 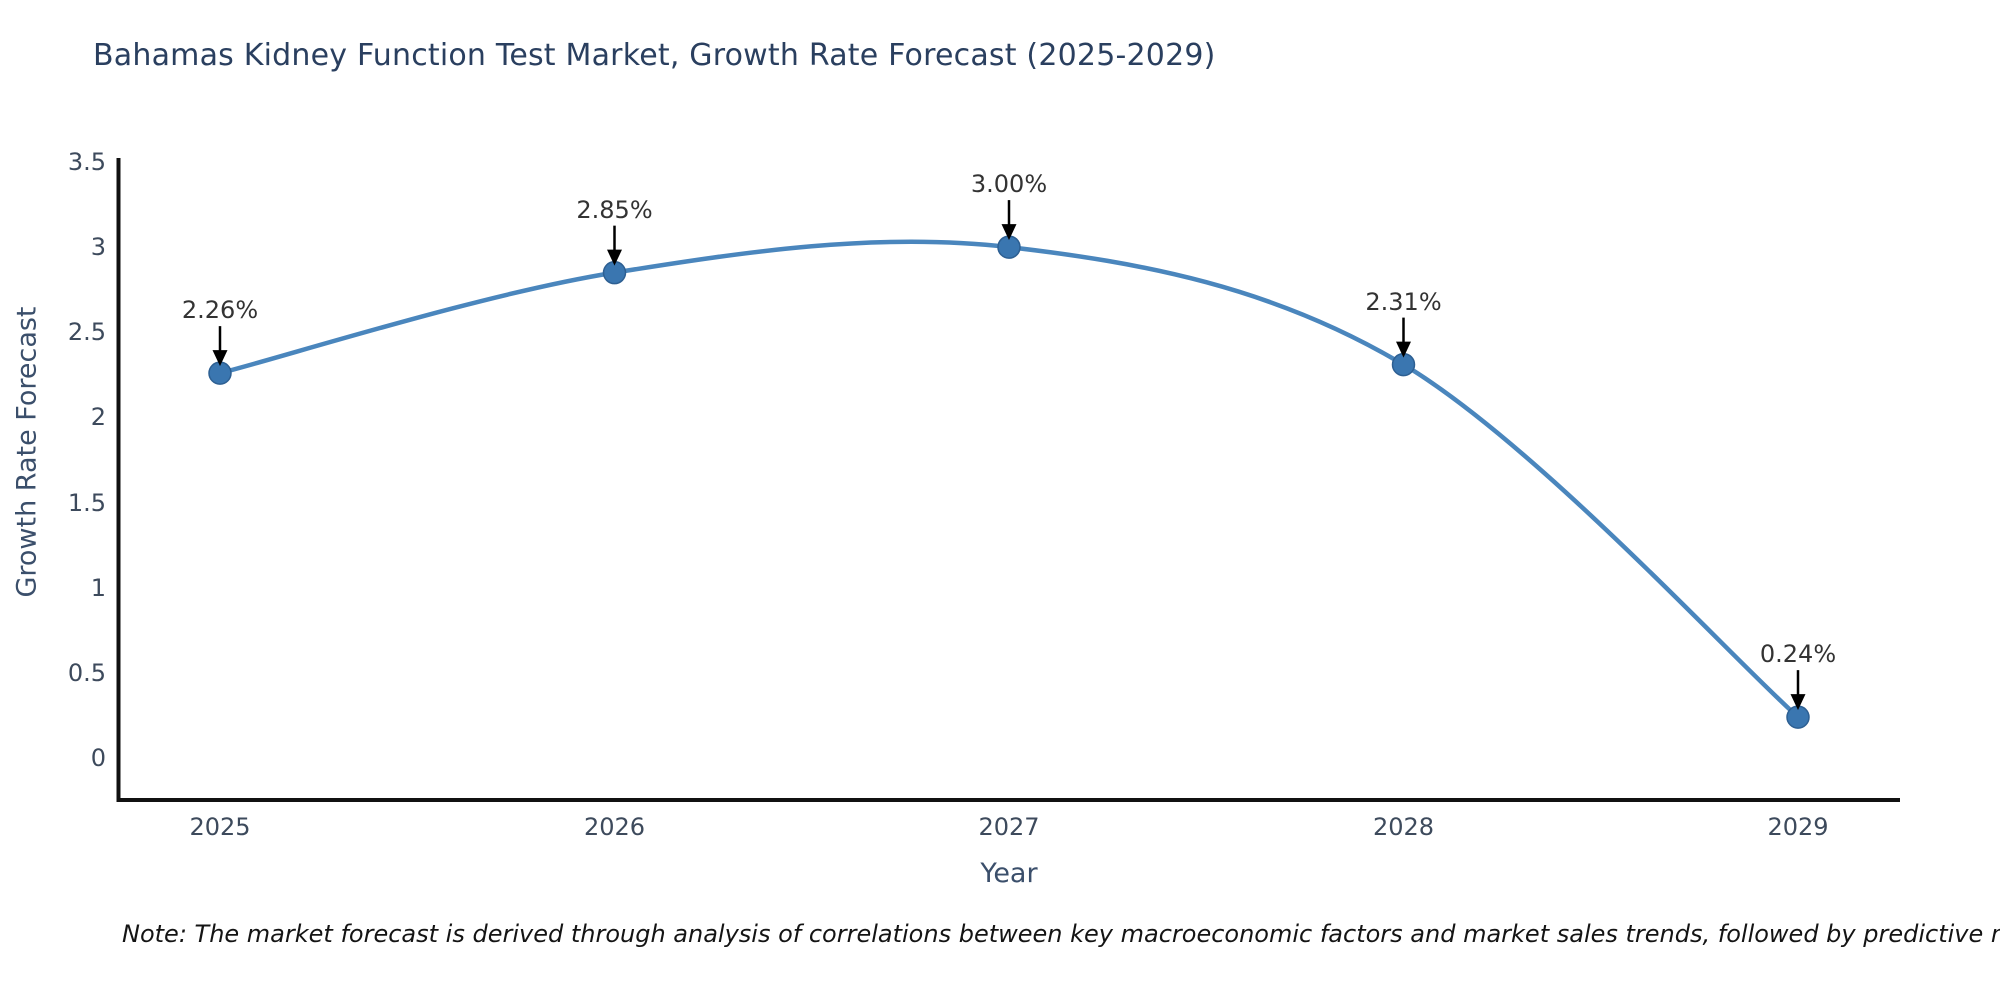 I want to click on y-tick-label: 3.5, so click(x=86, y=161).